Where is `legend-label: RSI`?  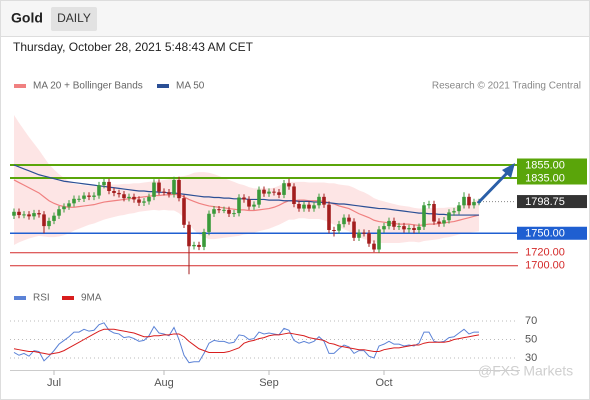
legend-label: RSI is located at coordinates (41, 298).